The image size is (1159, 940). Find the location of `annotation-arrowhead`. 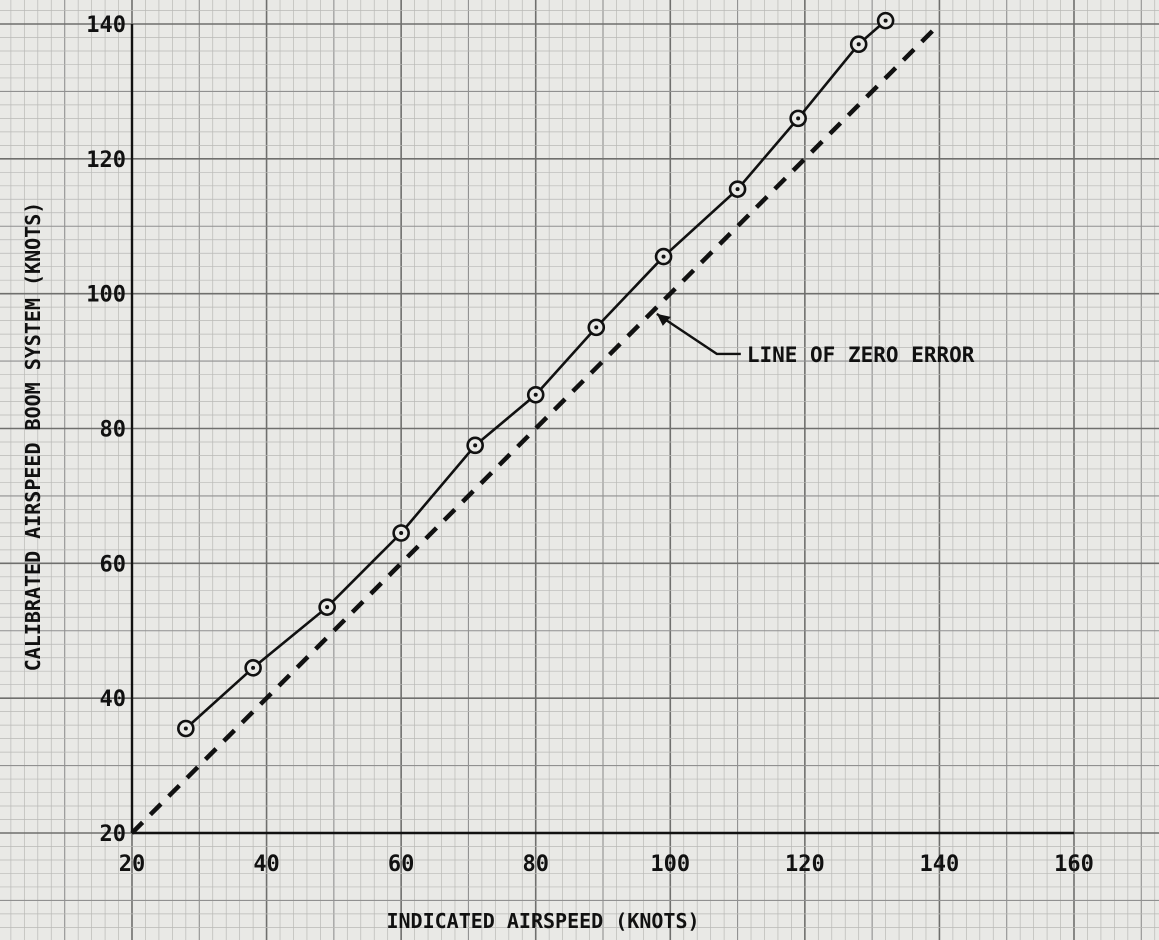

annotation-arrowhead is located at coordinates (663, 319).